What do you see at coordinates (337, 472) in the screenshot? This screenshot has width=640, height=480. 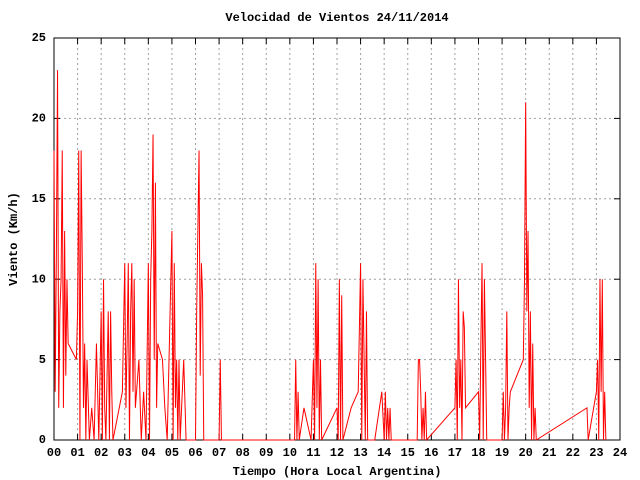 I see `x-axis-label: Tiempo (Hora Local Argentina)` at bounding box center [337, 472].